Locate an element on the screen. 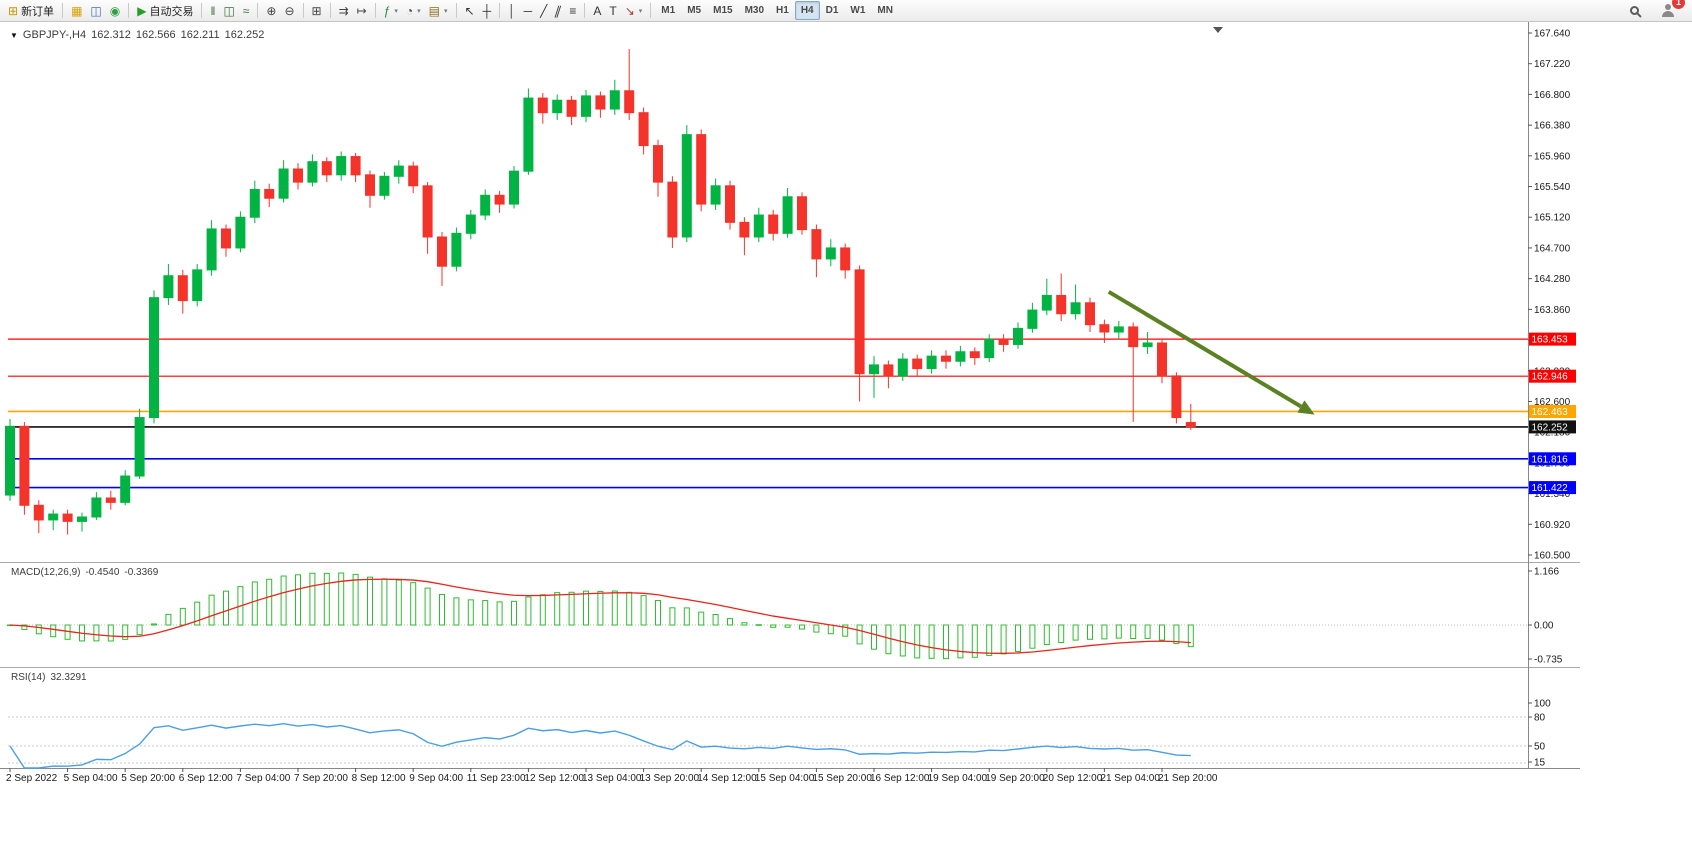  chart-symbol: GBPJPY-,H4 is located at coordinates (54, 35).